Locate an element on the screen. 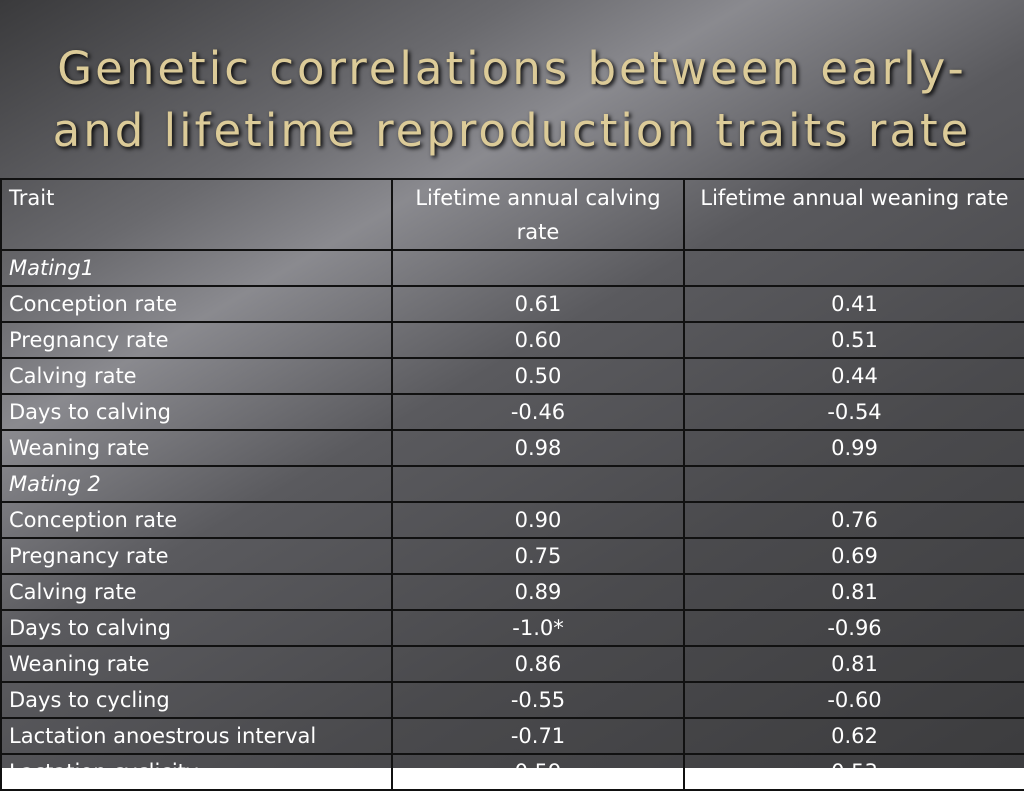  table-row: Calving rate 0.89 0.81 is located at coordinates (512, 592).